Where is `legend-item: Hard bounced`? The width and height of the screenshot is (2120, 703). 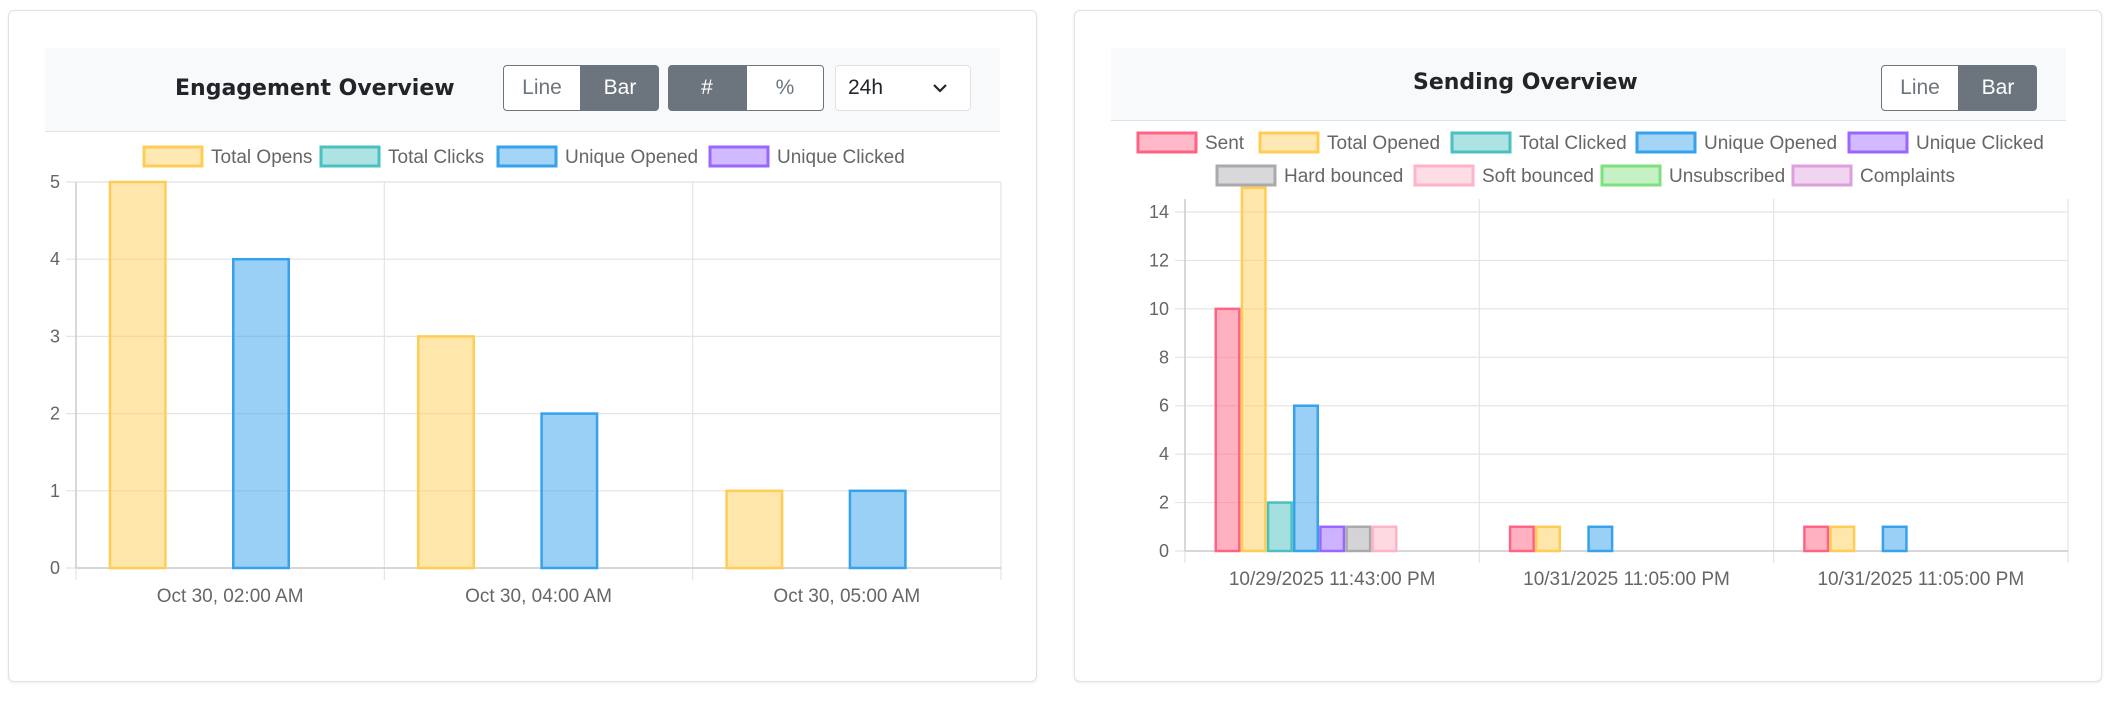 legend-item: Hard bounced is located at coordinates (1309, 175).